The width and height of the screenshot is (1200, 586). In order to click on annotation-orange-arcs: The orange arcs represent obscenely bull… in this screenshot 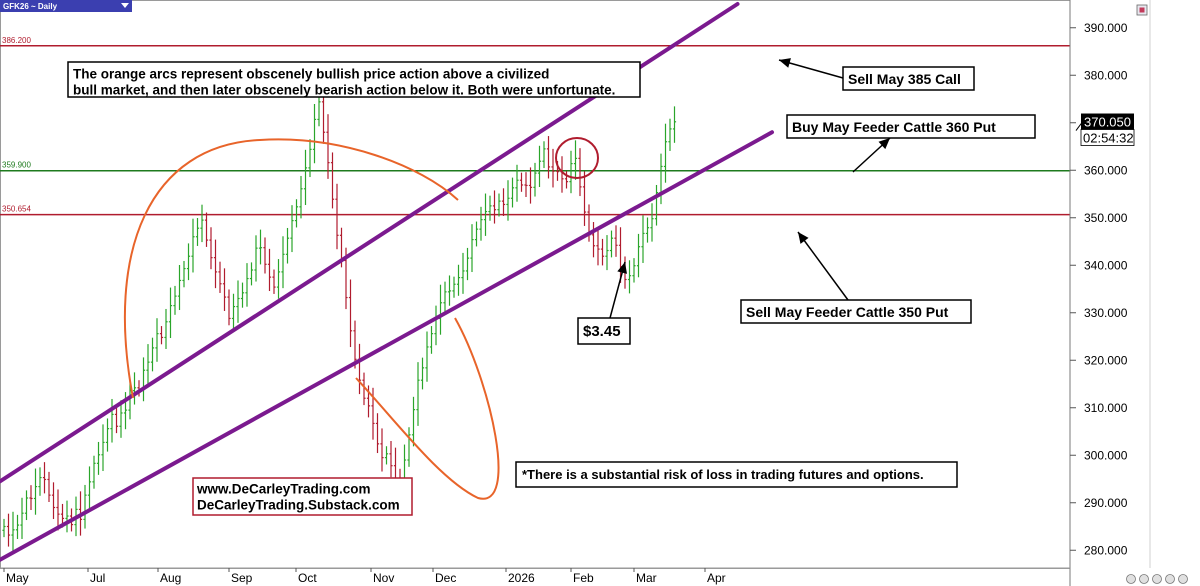, I will do `click(354, 79)`.